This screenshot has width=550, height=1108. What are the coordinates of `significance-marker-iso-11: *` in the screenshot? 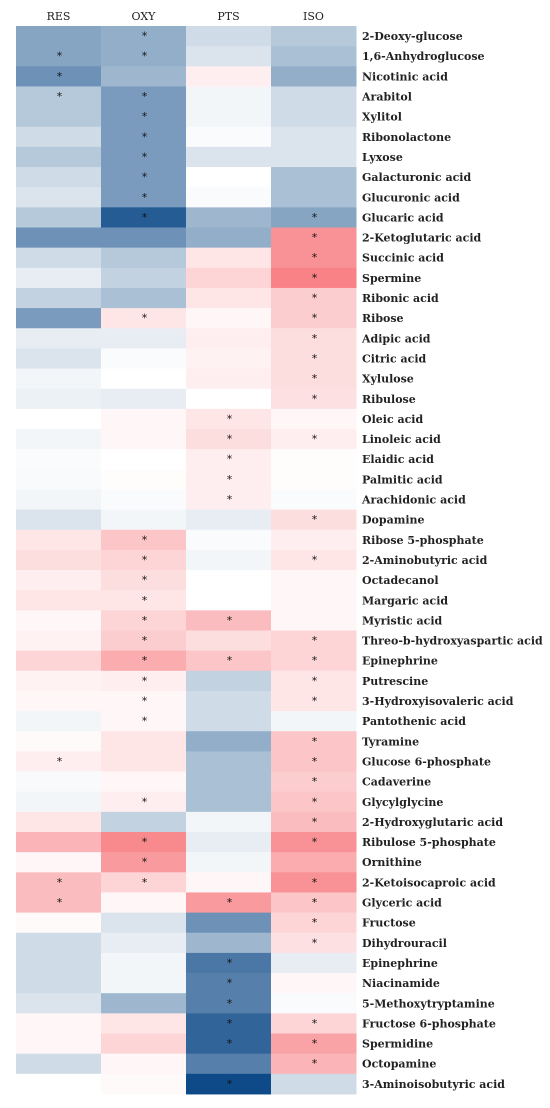 It's located at (315, 257).